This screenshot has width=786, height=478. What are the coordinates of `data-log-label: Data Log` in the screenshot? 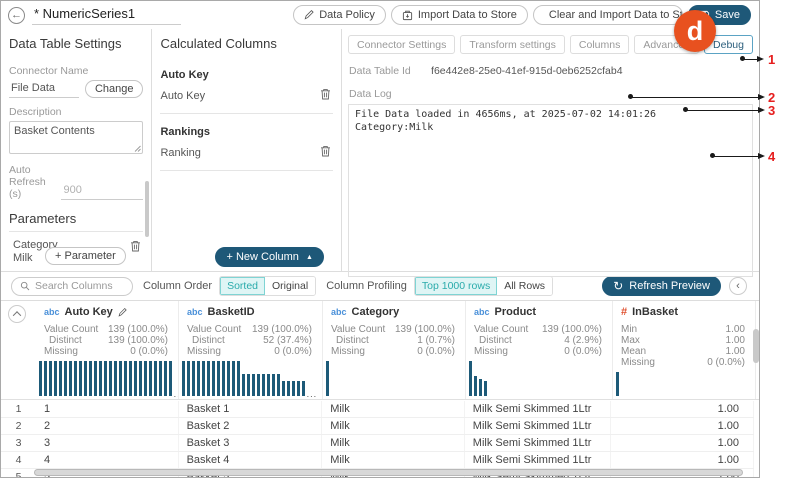 It's located at (370, 94).